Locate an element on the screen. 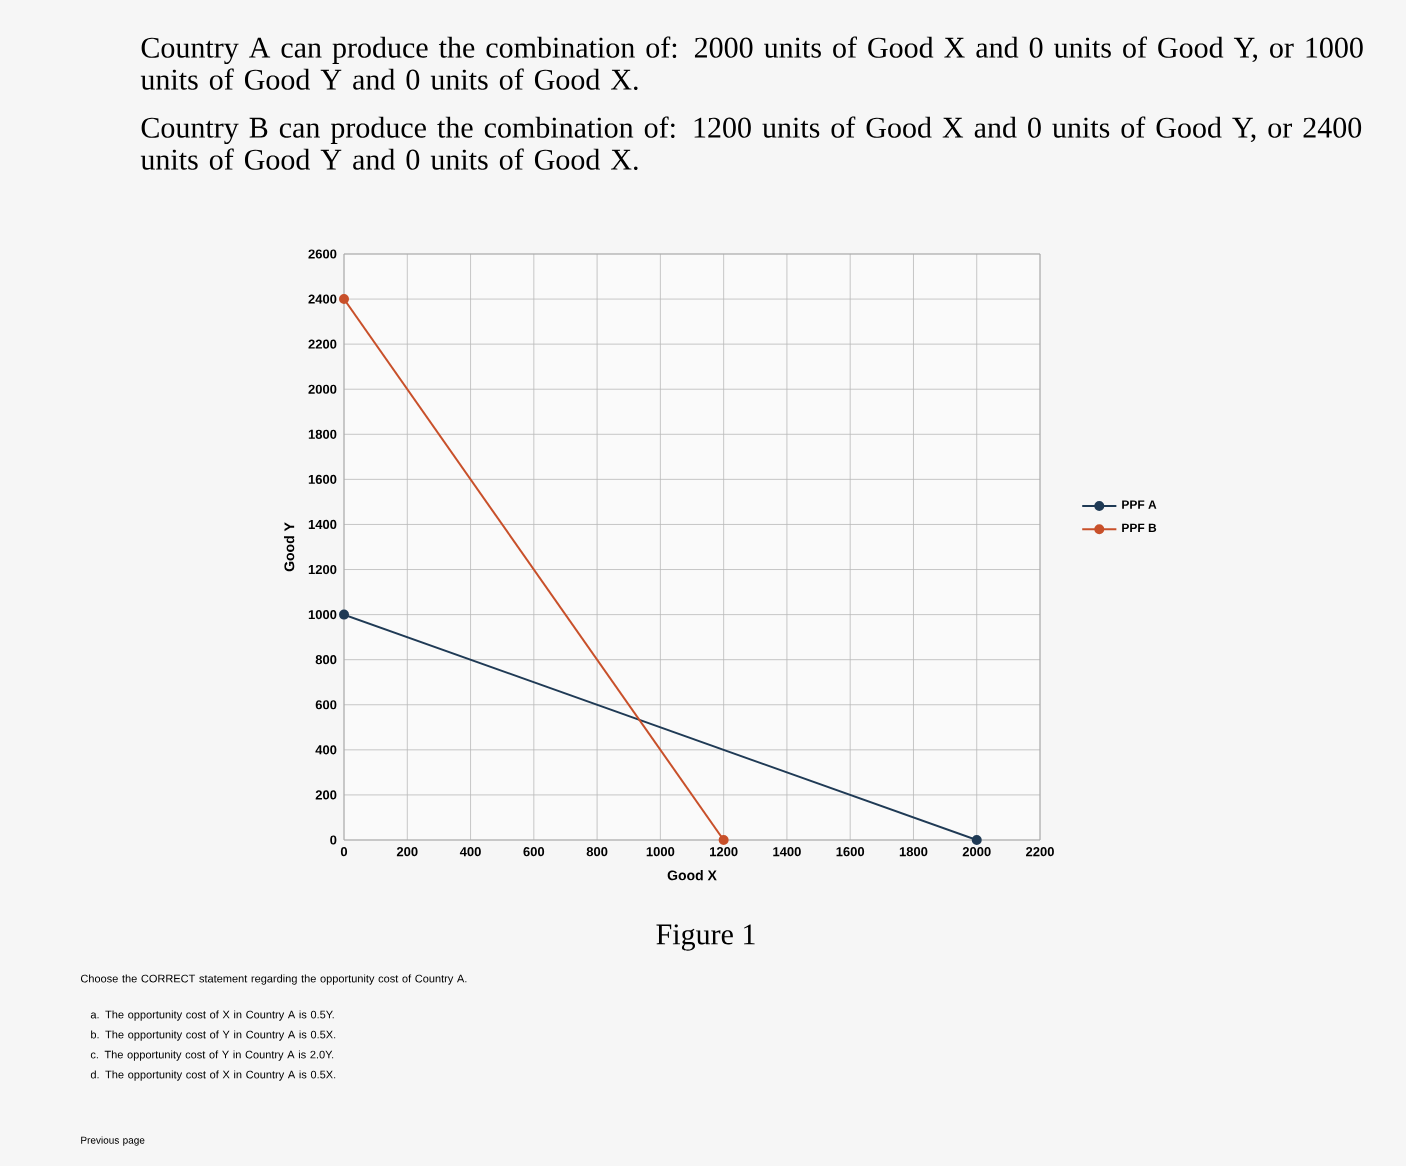  text: Country A can produce the combination of: 2000 units of Good X and 0 units of Good Y, or 1000 units of Good Y and 0 units of Good X. is located at coordinates (751, 63).